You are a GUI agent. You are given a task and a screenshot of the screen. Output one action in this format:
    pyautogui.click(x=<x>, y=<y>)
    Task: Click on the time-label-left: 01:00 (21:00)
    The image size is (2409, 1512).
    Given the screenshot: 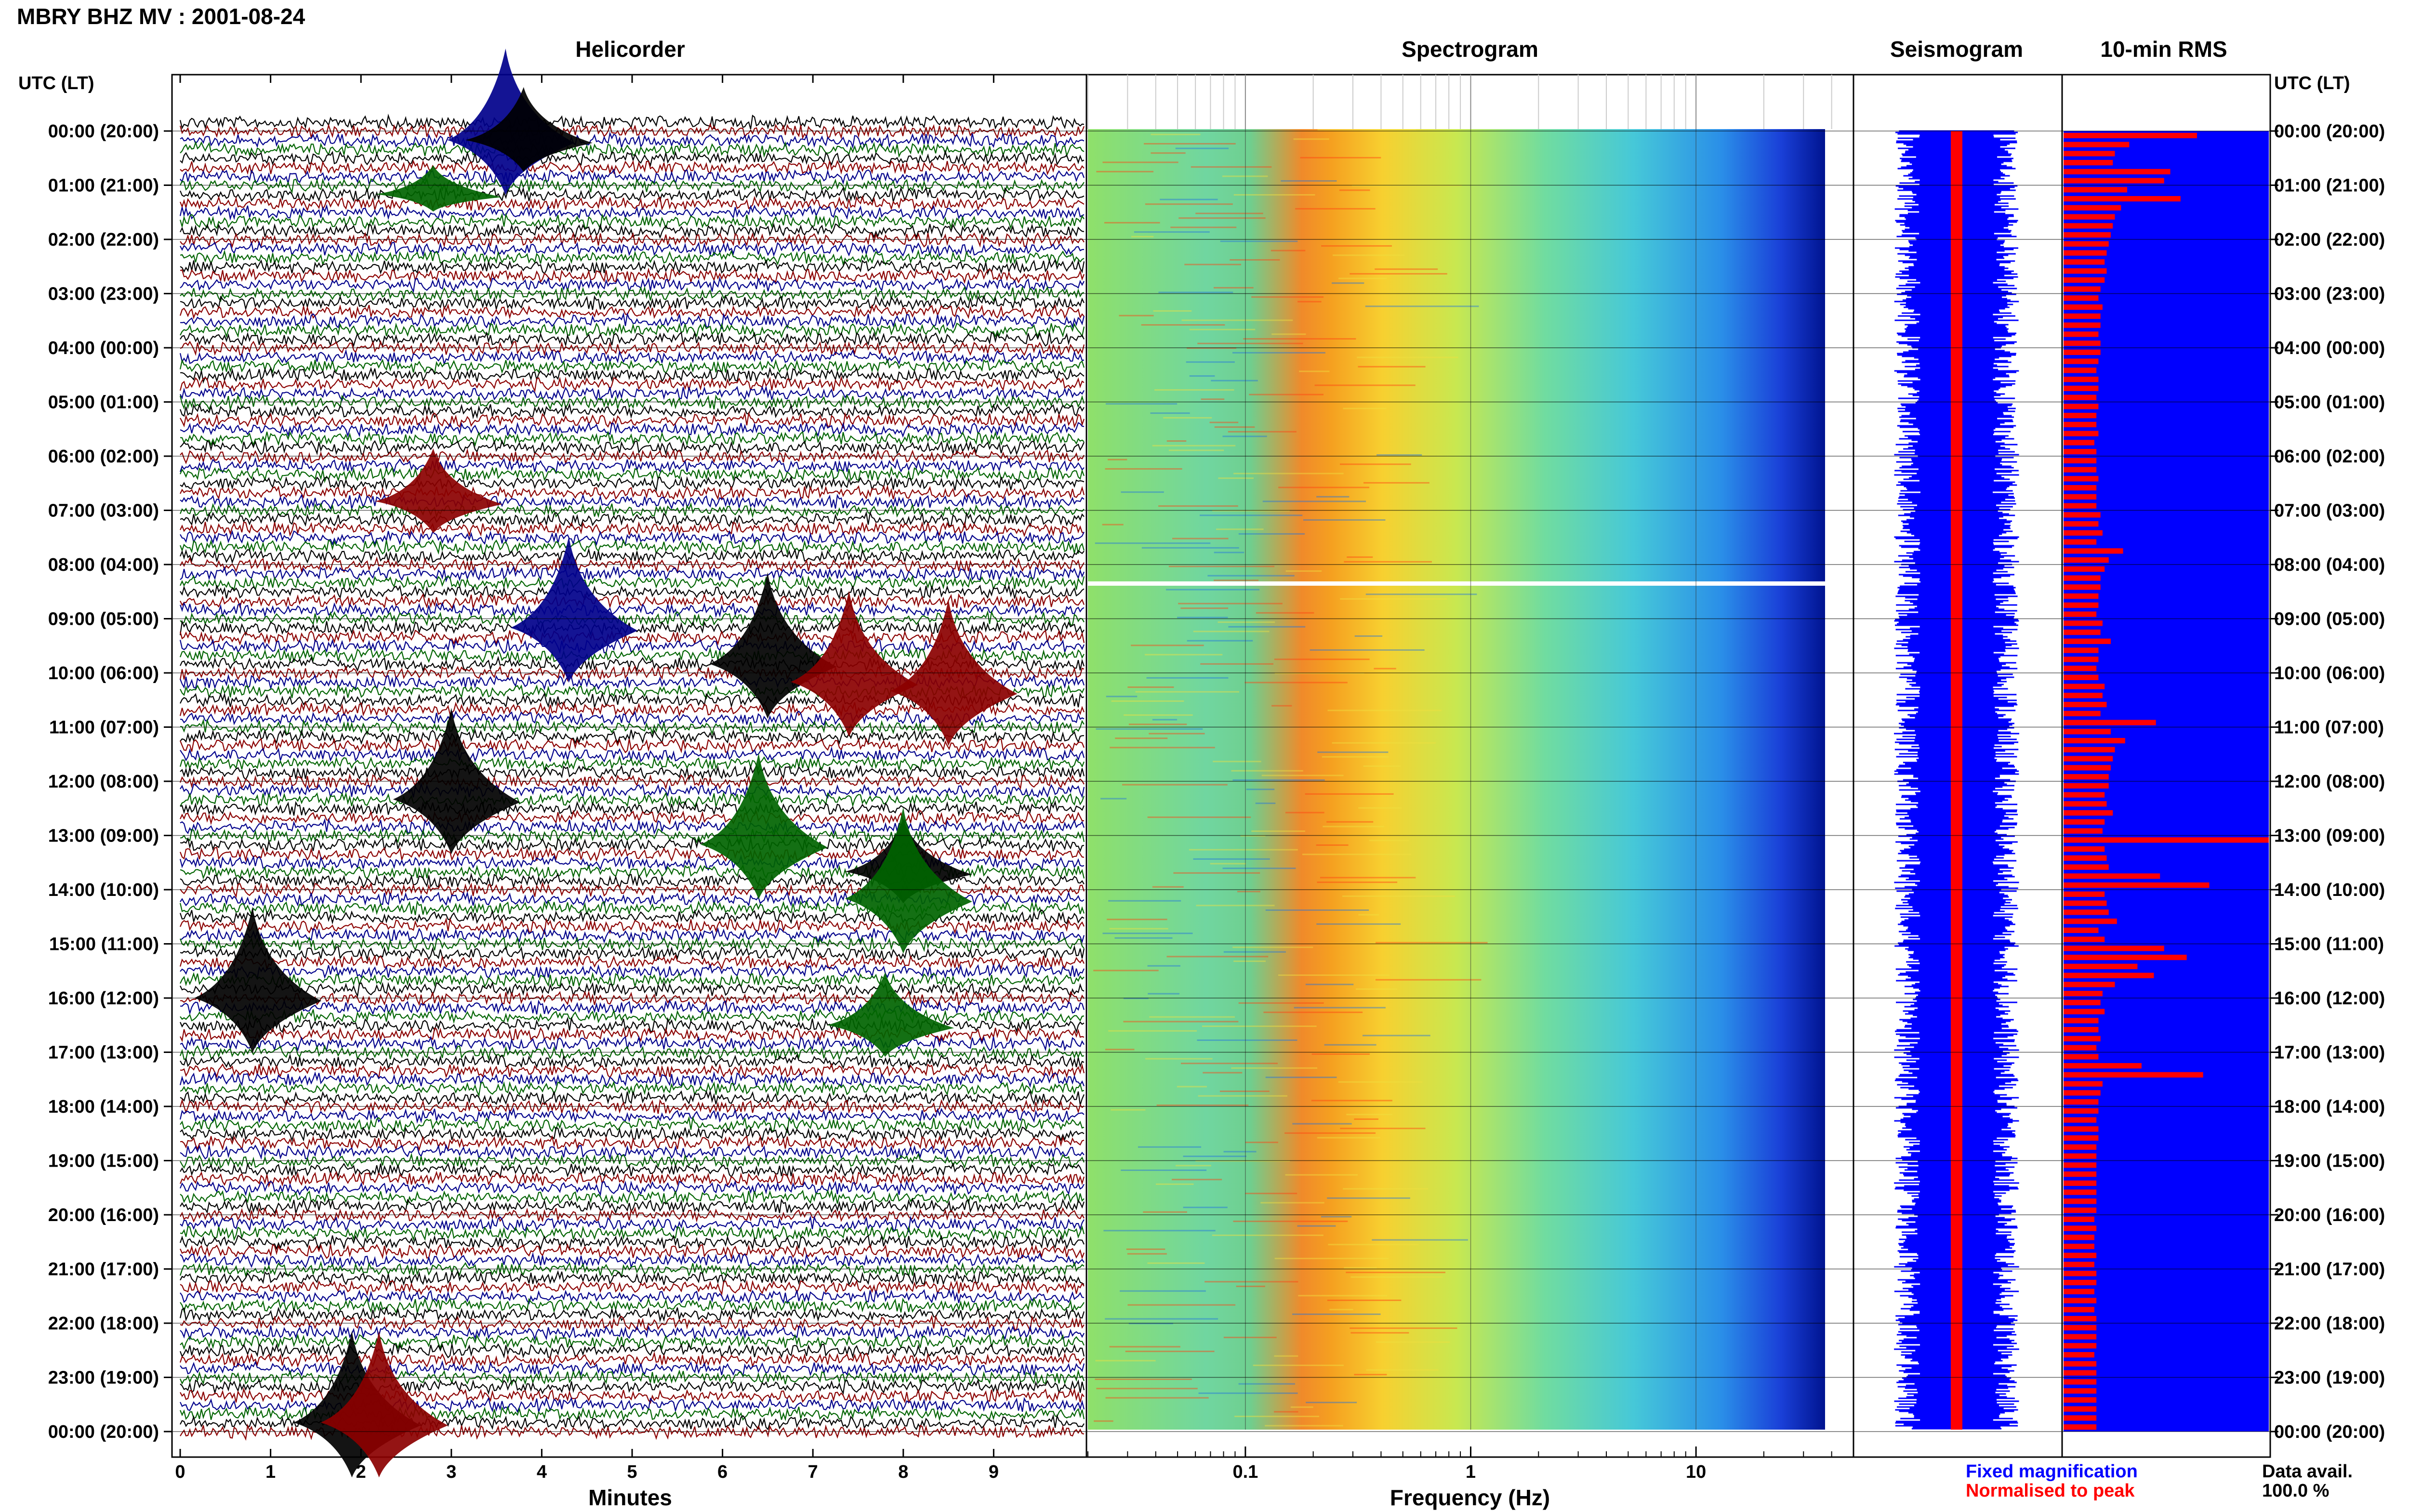 What is the action you would take?
    pyautogui.click(x=103, y=186)
    